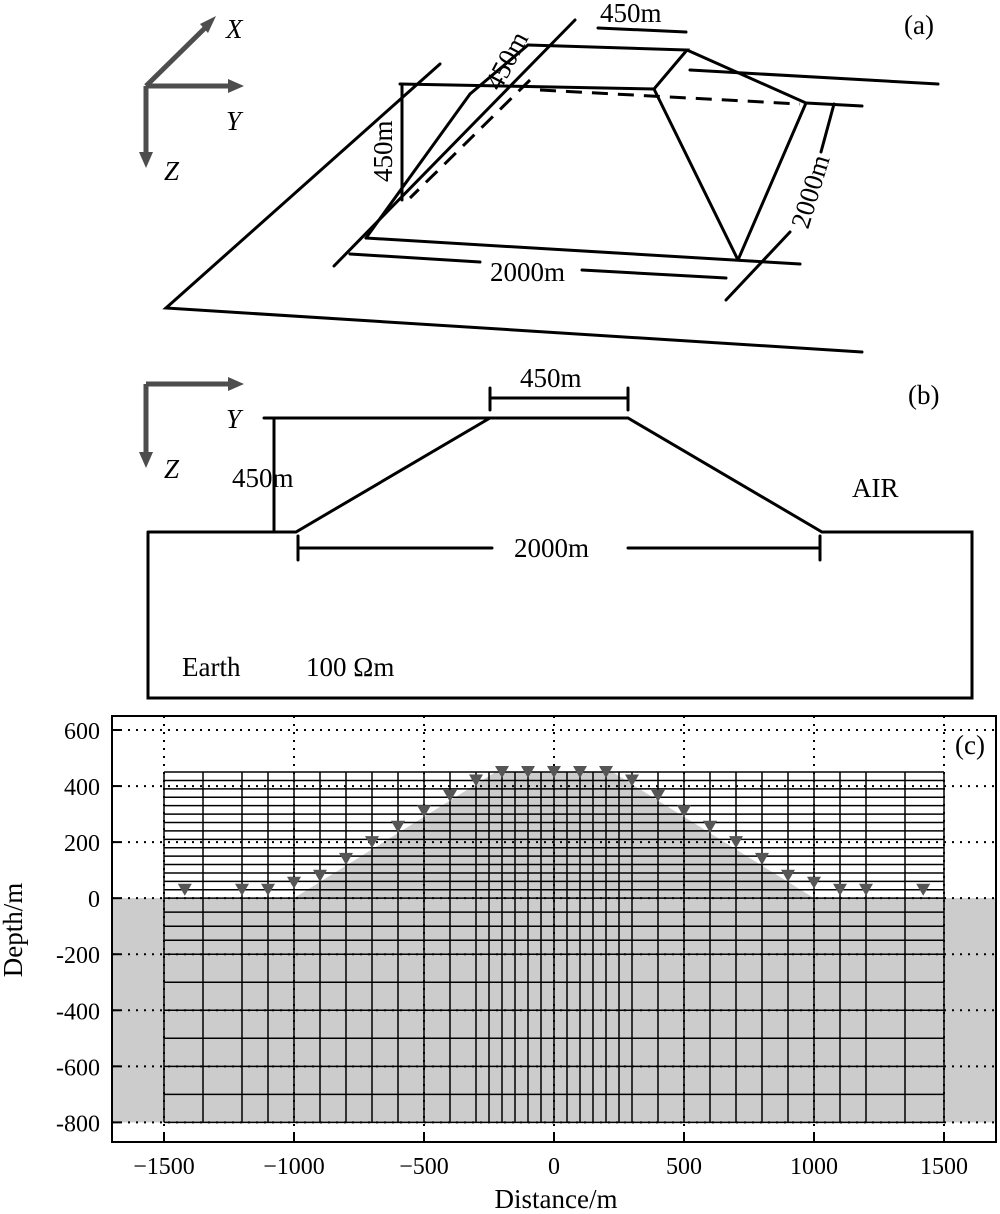  What do you see at coordinates (556, 1199) in the screenshot?
I see `x-axis-title: Distance/m` at bounding box center [556, 1199].